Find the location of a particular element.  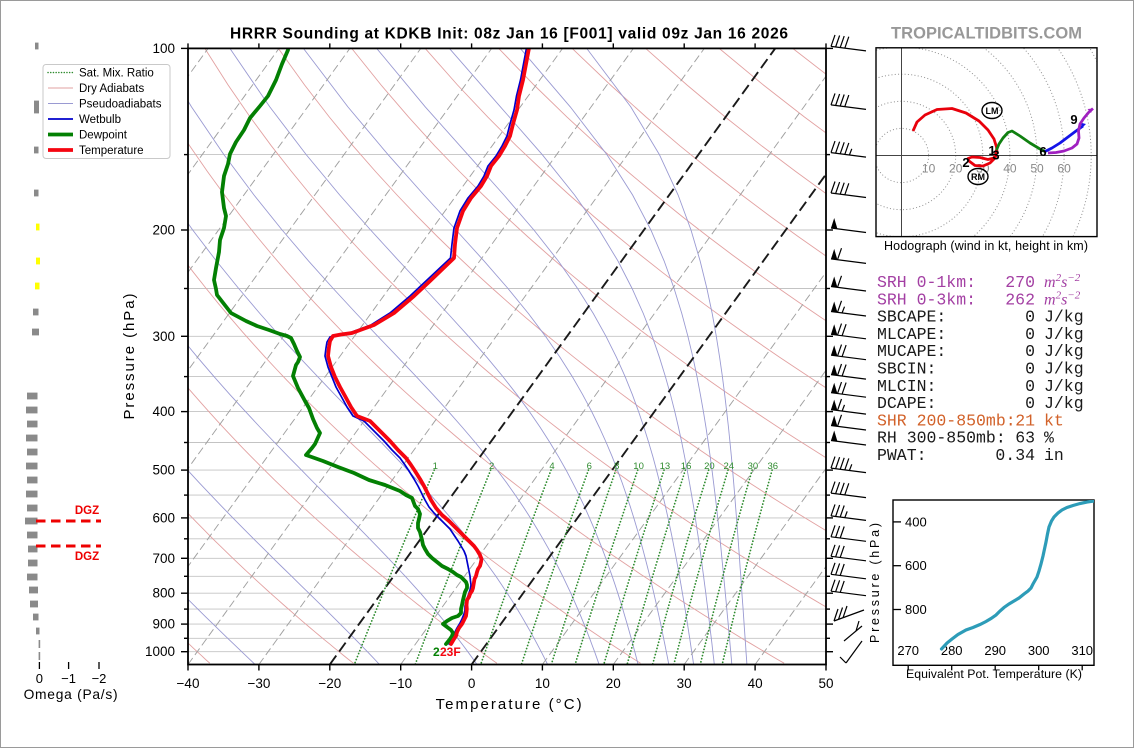

svg-text: SHR 200-850mb: is located at coordinates (946, 420).